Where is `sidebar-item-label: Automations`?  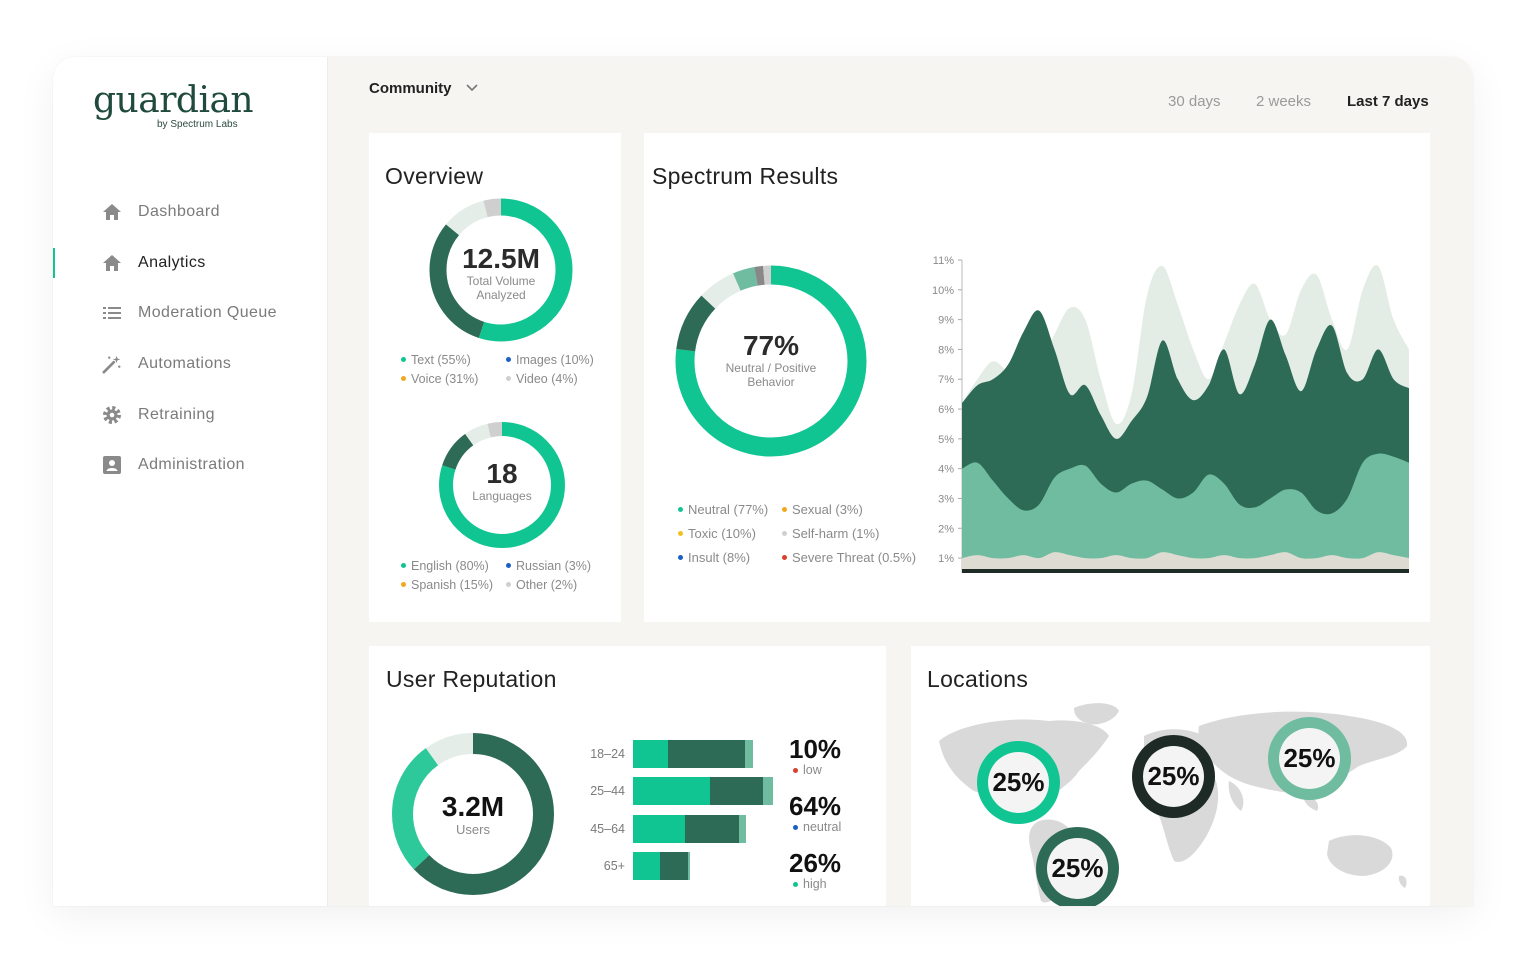
sidebar-item-label: Automations is located at coordinates (185, 364).